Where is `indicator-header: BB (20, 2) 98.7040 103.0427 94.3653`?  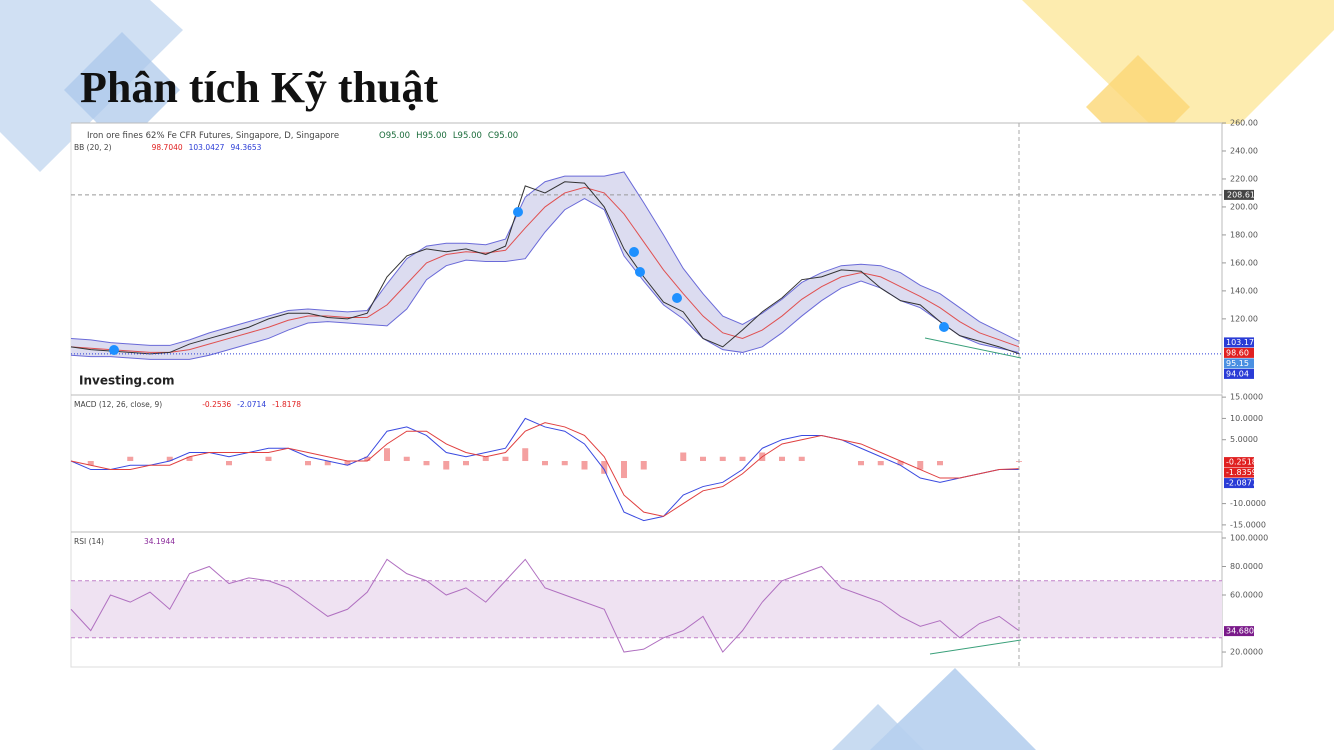
indicator-header: BB (20, 2) 98.7040 103.0427 94.3653 is located at coordinates (168, 147).